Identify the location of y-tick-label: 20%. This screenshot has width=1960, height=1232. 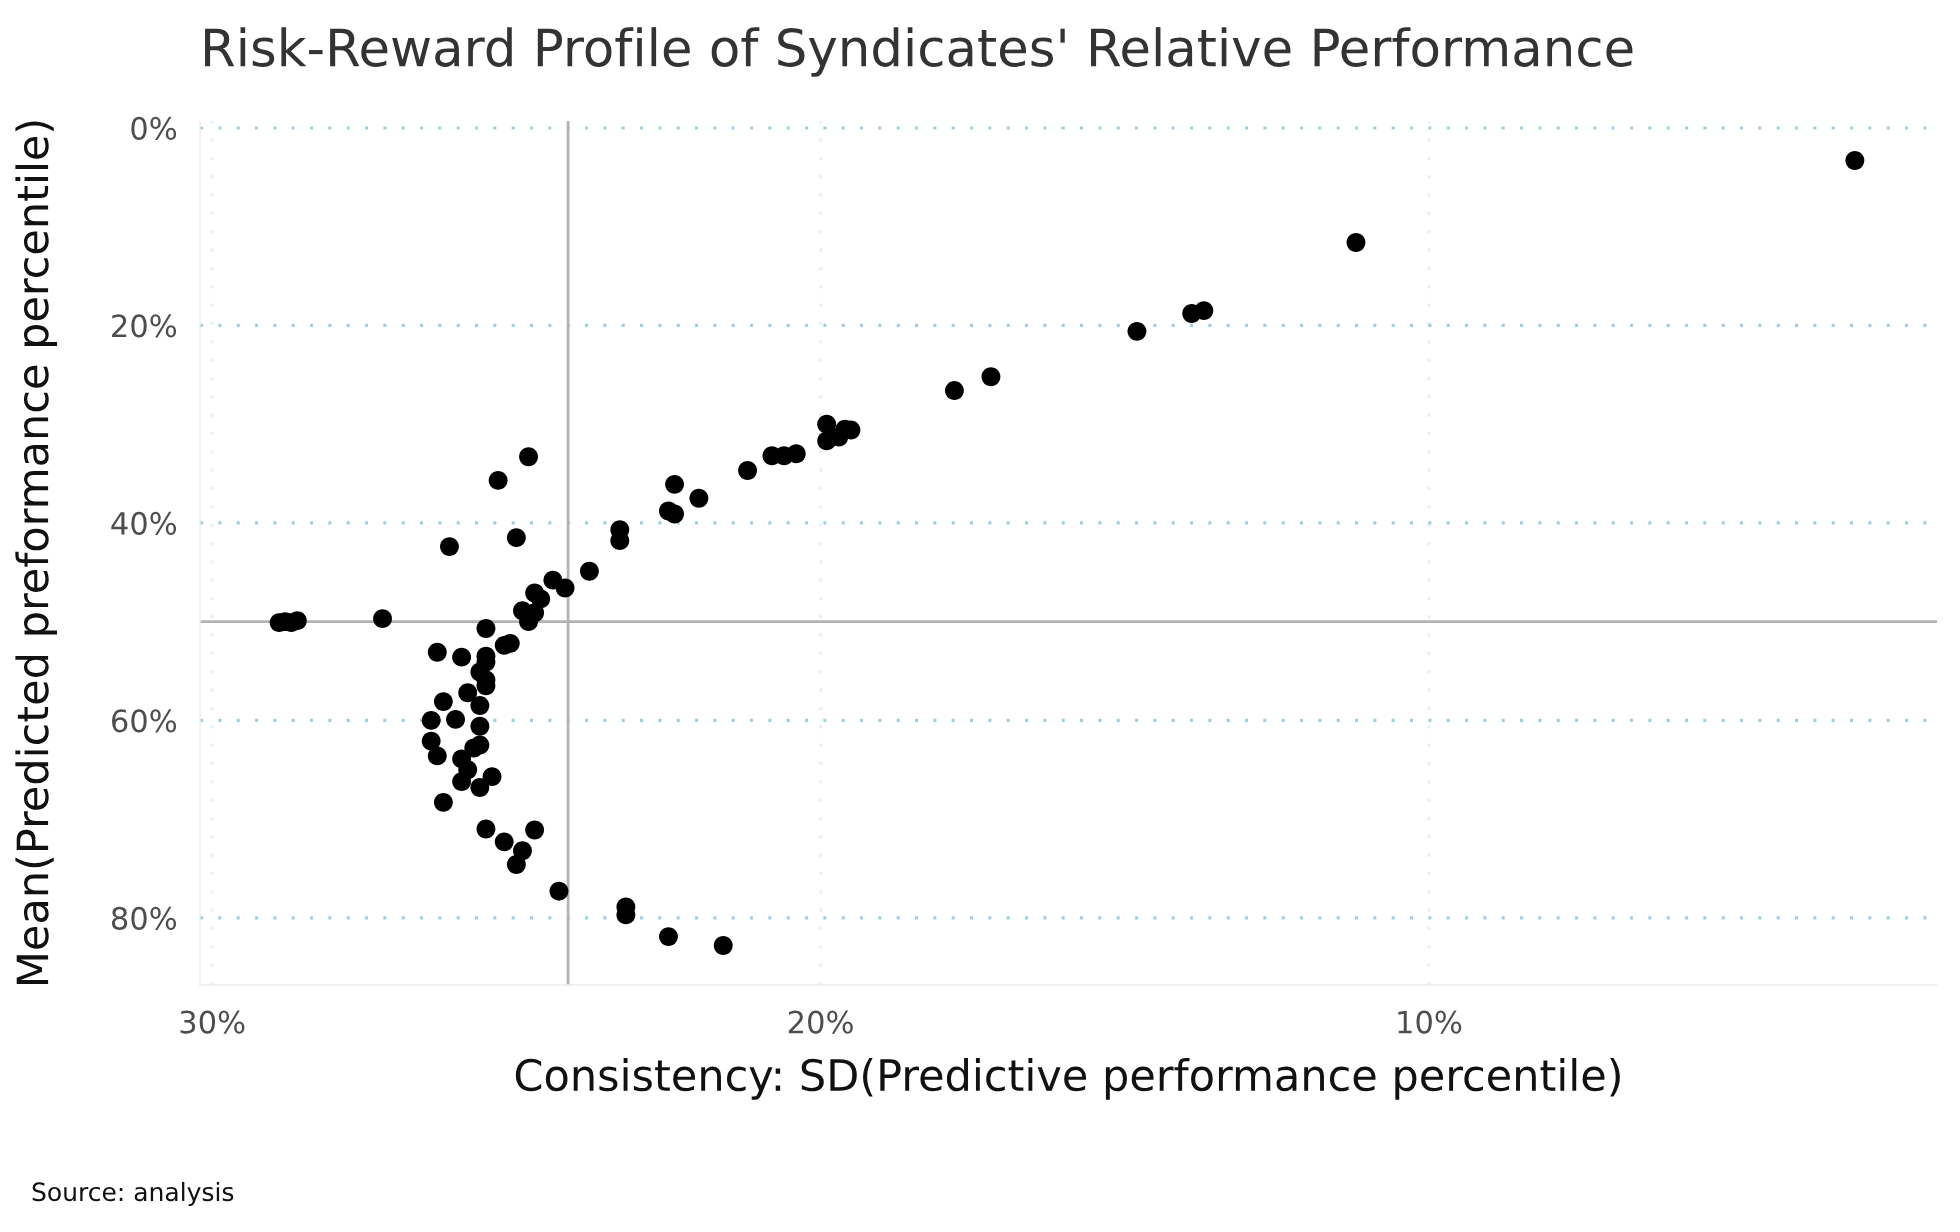
(144, 326).